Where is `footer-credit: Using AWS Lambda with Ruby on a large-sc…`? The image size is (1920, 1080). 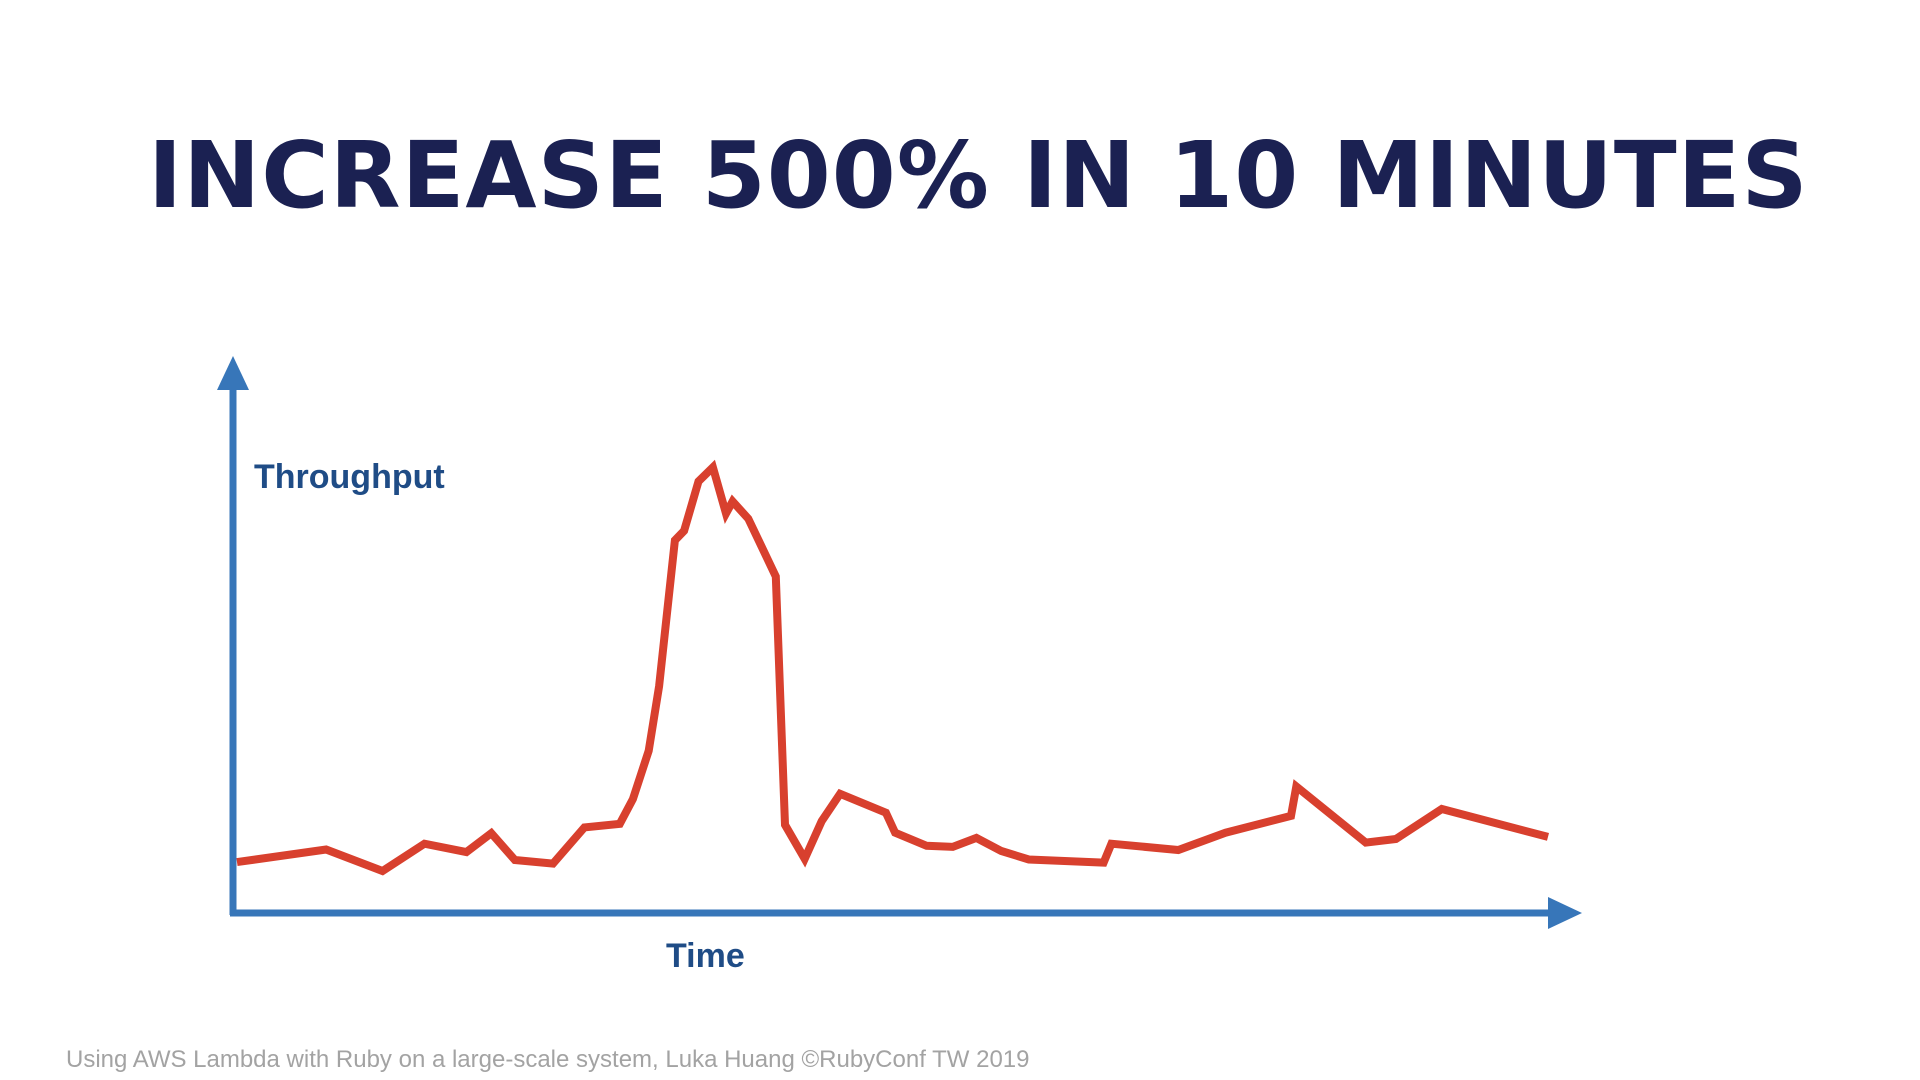
footer-credit: Using AWS Lambda with Ruby on a large-sc… is located at coordinates (548, 1059).